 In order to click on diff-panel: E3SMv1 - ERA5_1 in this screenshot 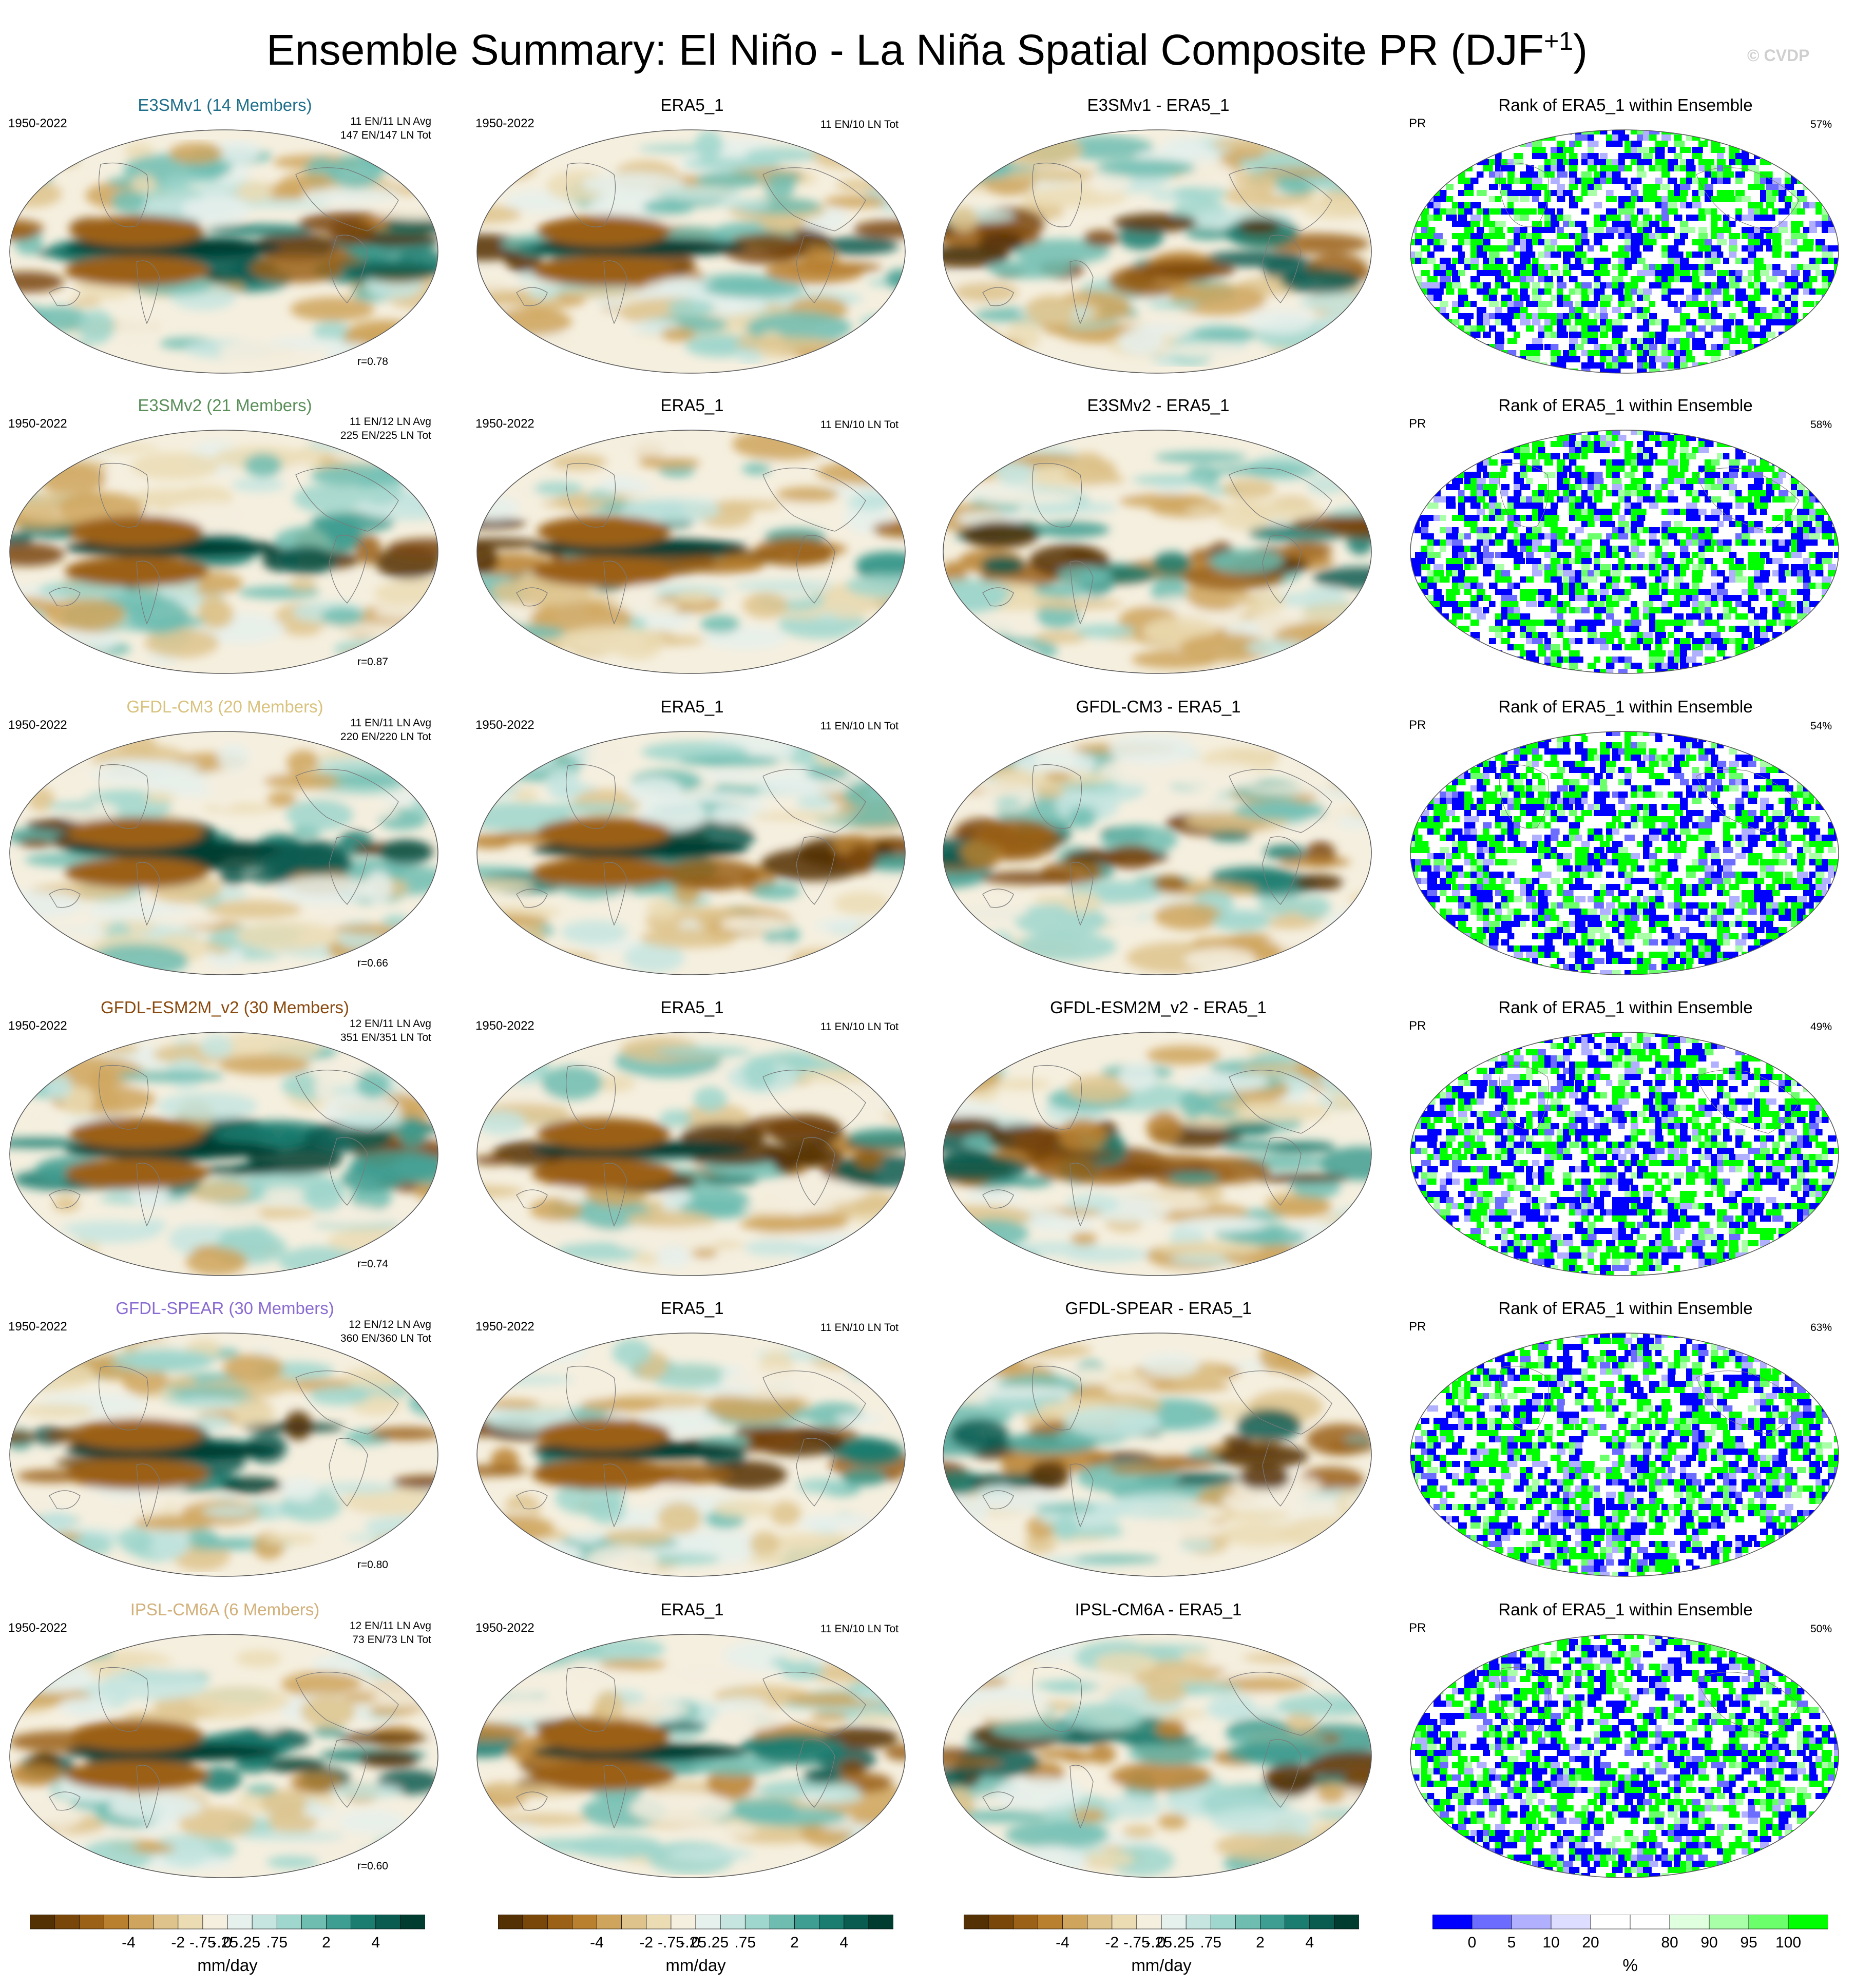, I will do `click(1158, 238)`.